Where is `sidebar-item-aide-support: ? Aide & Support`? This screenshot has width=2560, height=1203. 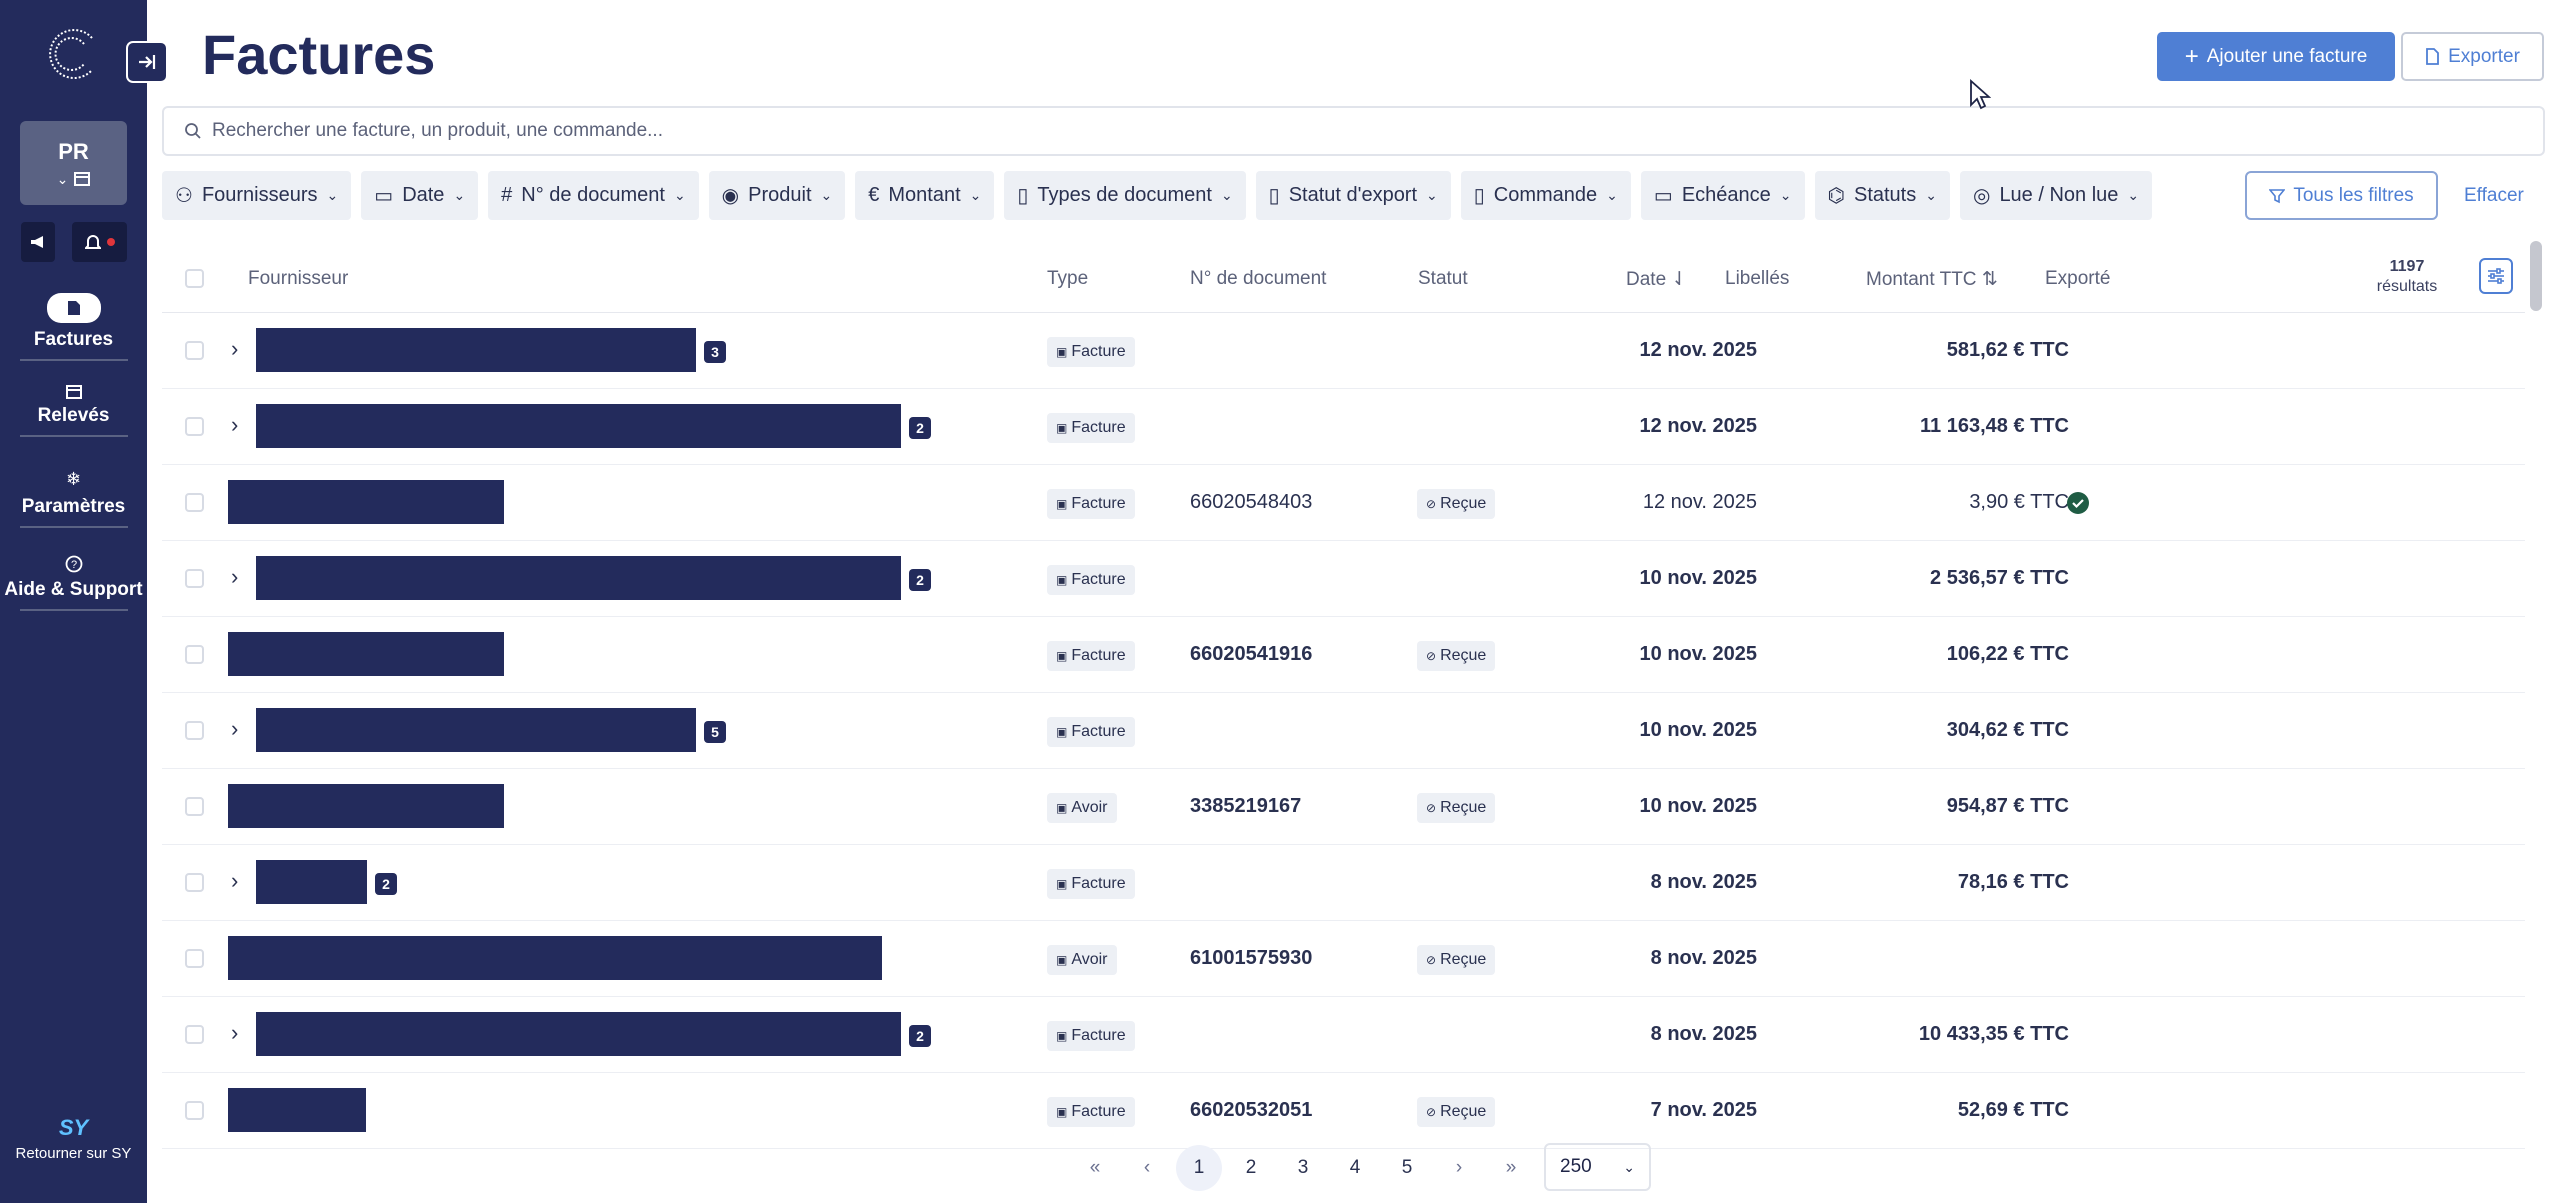 sidebar-item-aide-support: ? Aide & Support is located at coordinates (73, 583).